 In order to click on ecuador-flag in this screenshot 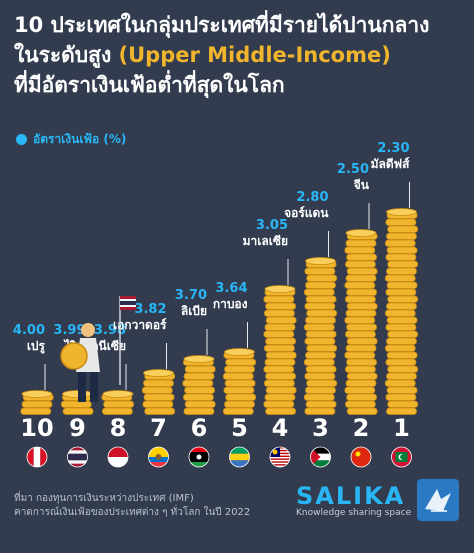, I will do `click(158, 457)`.